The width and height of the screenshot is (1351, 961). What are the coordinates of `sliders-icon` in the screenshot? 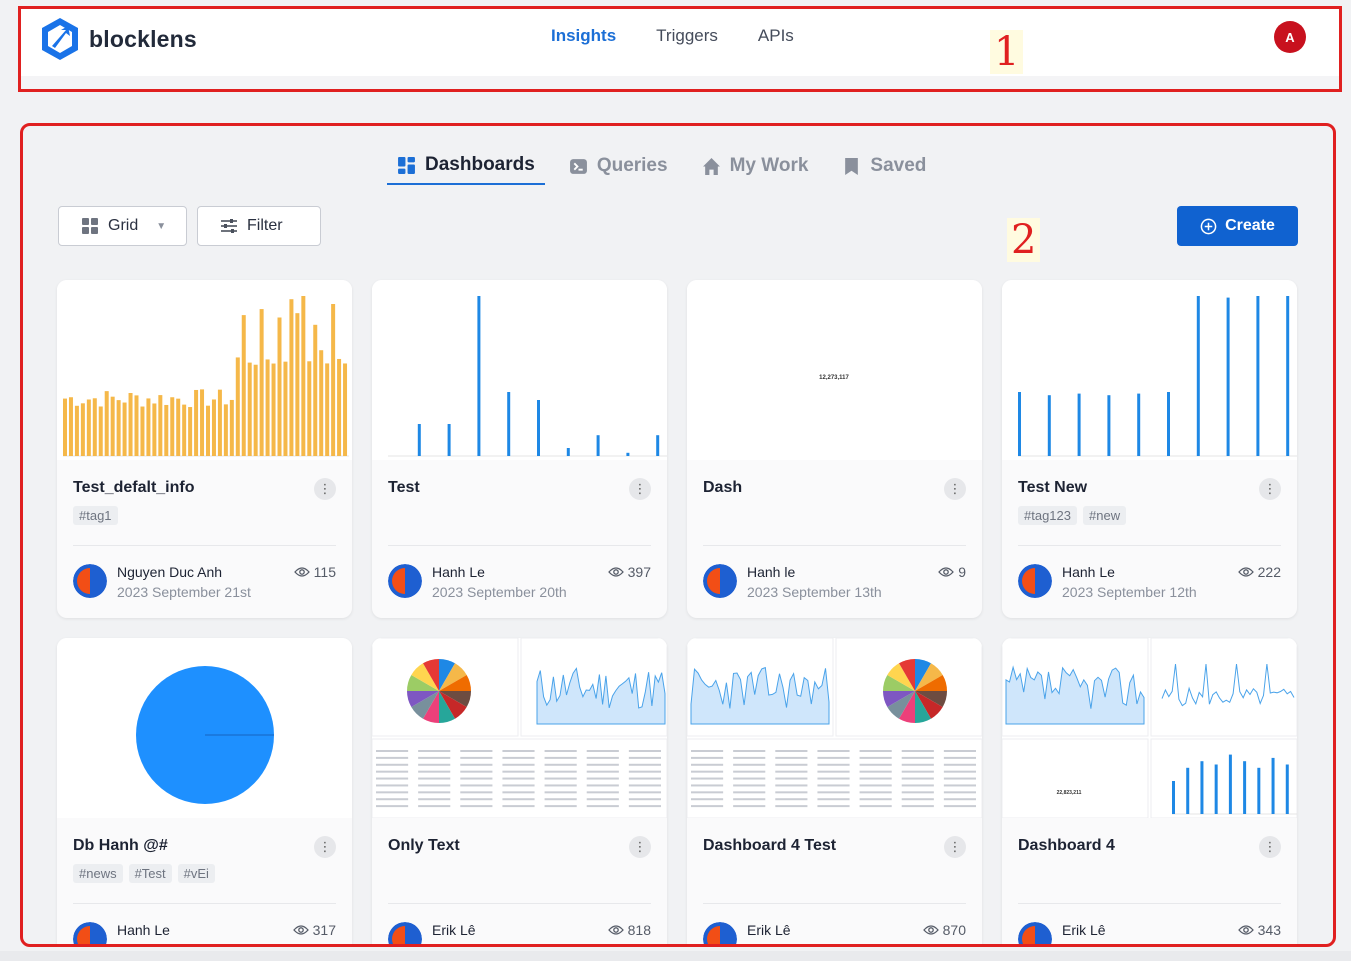 It's located at (229, 226).